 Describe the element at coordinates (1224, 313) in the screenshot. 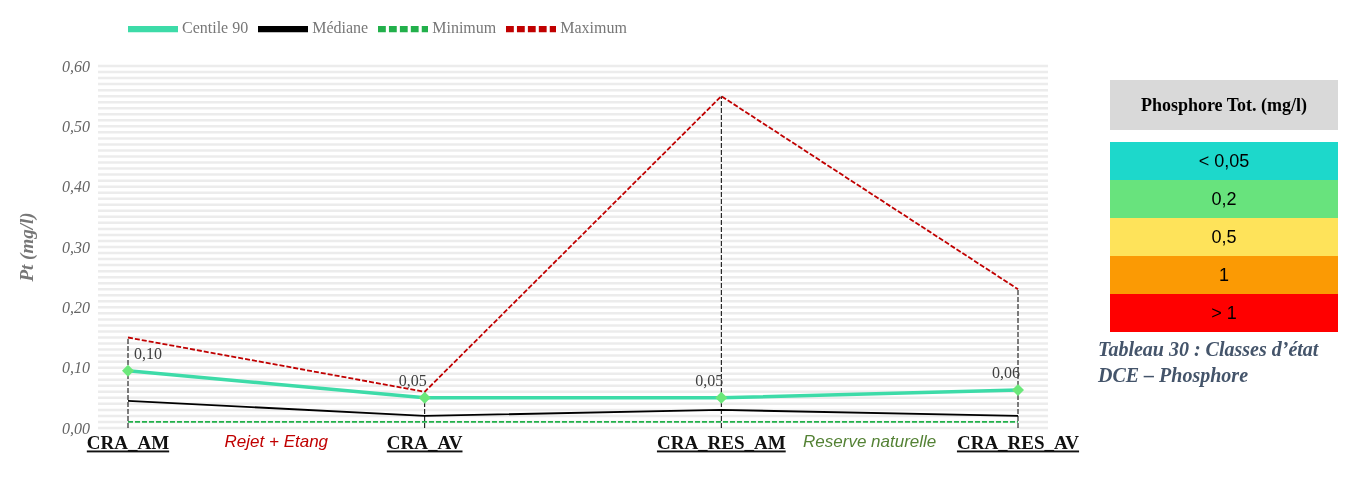

I see `category-label: > 1` at that location.